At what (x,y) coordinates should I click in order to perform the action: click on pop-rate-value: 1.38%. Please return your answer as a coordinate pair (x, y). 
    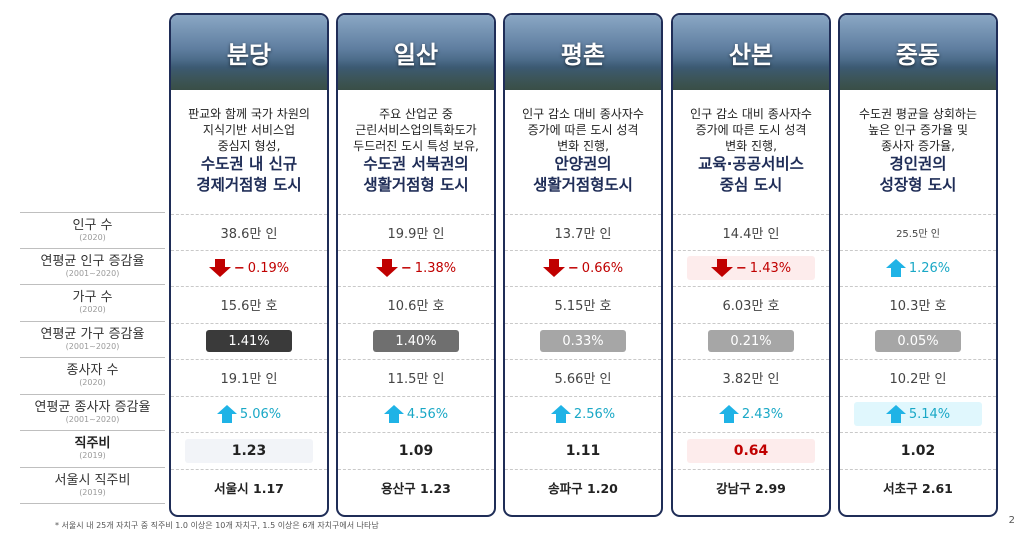
    Looking at the image, I should click on (435, 268).